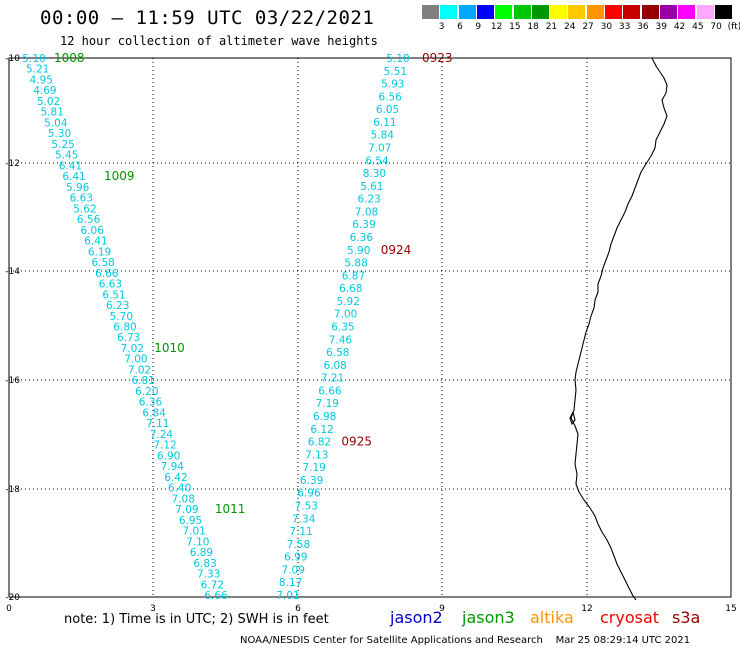 This screenshot has height=650, width=740. I want to click on wave-height-value: 6.90, so click(168, 456).